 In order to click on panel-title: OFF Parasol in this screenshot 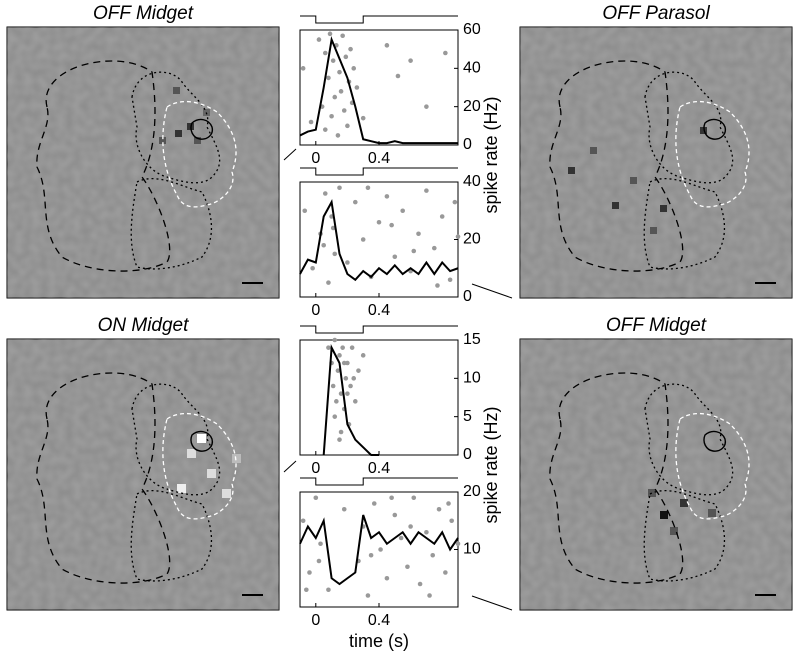, I will do `click(656, 13)`.